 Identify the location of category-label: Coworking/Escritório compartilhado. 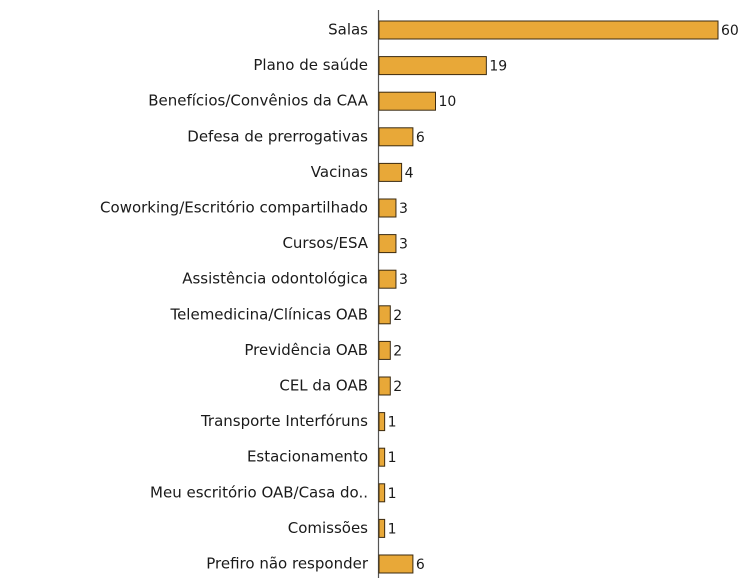
(234, 208).